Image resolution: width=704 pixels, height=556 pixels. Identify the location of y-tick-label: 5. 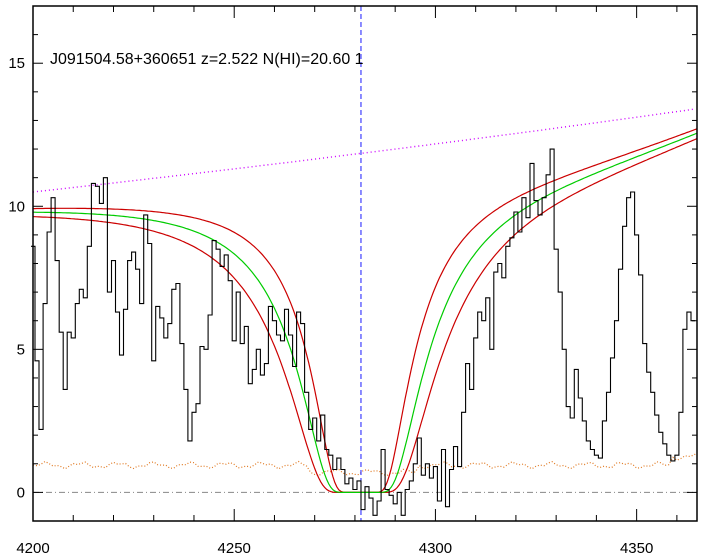
(21, 349).